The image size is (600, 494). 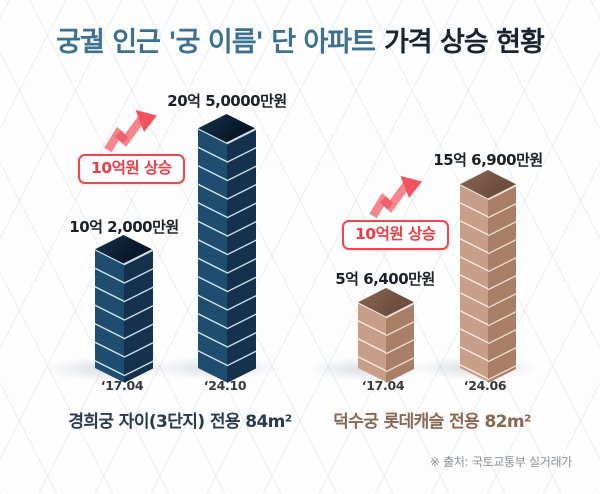 I want to click on title-rest: 가격 상승 현황, so click(x=464, y=42).